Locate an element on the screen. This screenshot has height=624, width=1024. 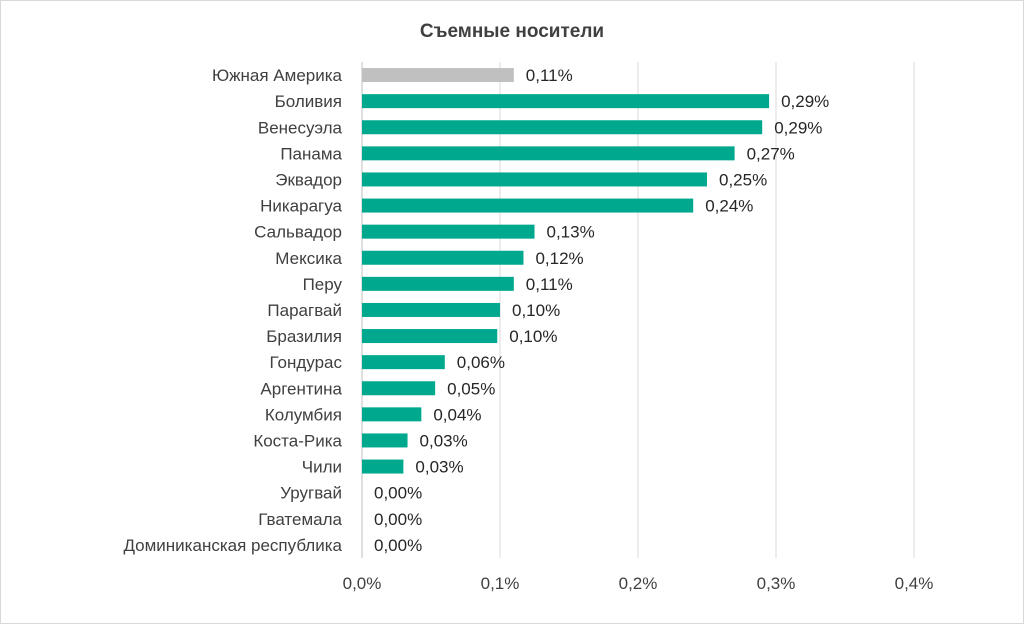
data-label: 0,04% is located at coordinates (457, 414).